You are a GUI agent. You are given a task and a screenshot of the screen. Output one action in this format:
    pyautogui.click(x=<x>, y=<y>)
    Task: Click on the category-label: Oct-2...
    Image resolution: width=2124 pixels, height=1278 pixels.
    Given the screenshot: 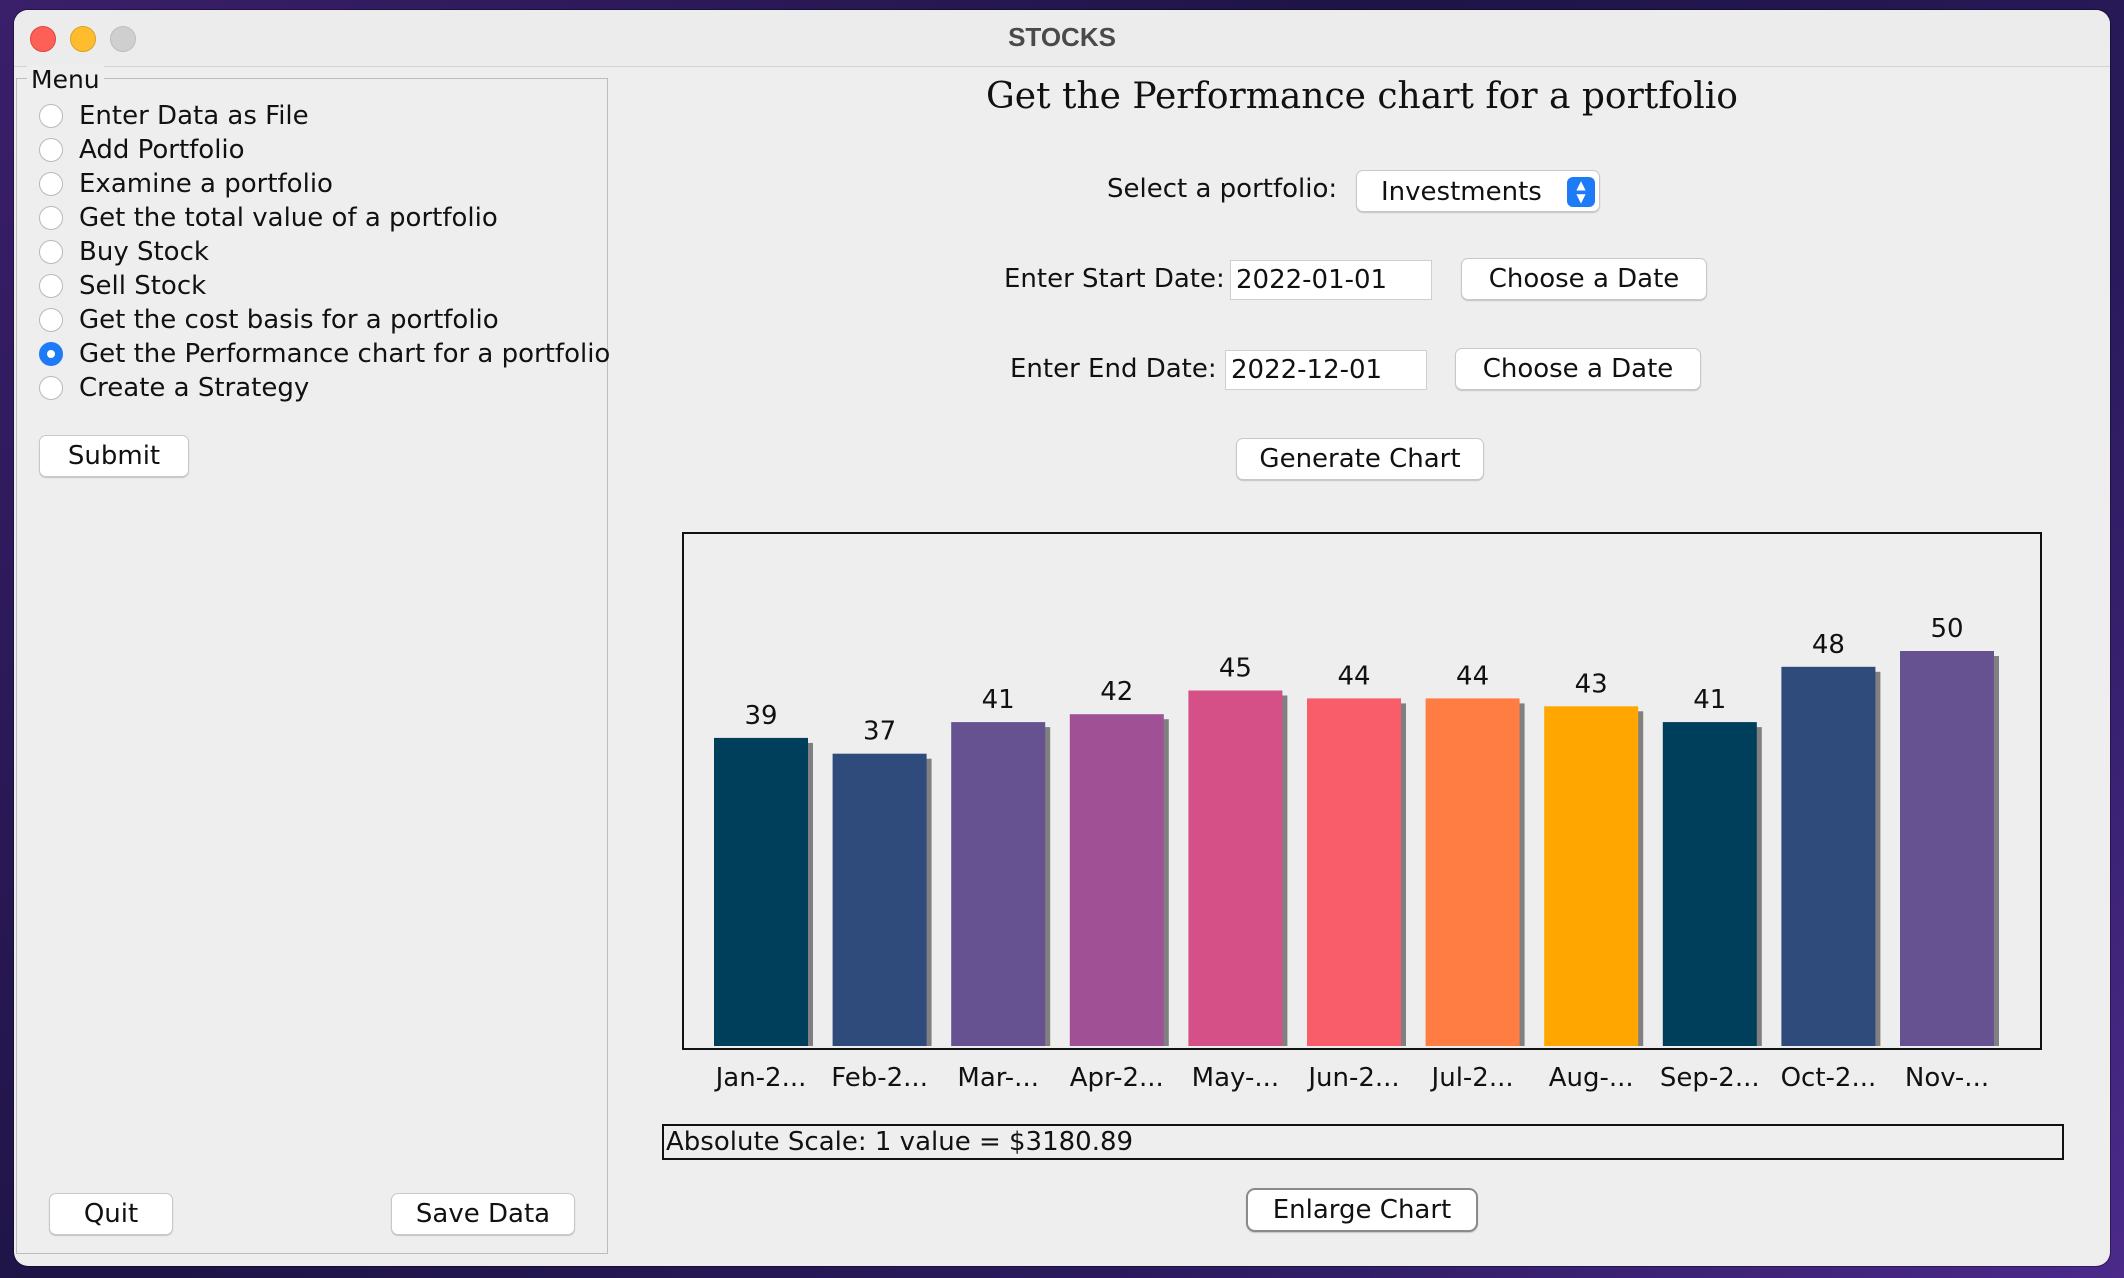 What is the action you would take?
    pyautogui.click(x=1829, y=1078)
    